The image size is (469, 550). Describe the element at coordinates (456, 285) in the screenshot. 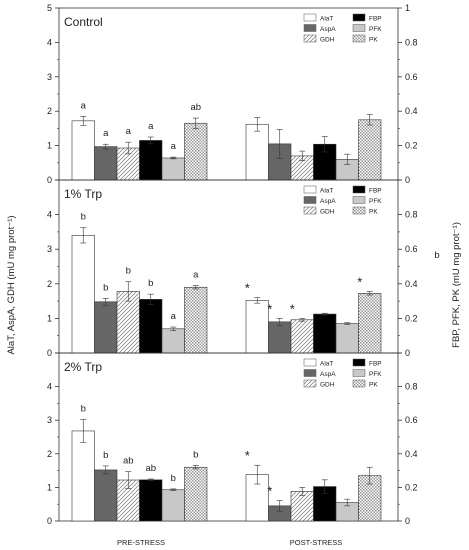

I see `y-axis-right-title: FBP, PFK, PK (mU mg prot⁻¹)` at that location.